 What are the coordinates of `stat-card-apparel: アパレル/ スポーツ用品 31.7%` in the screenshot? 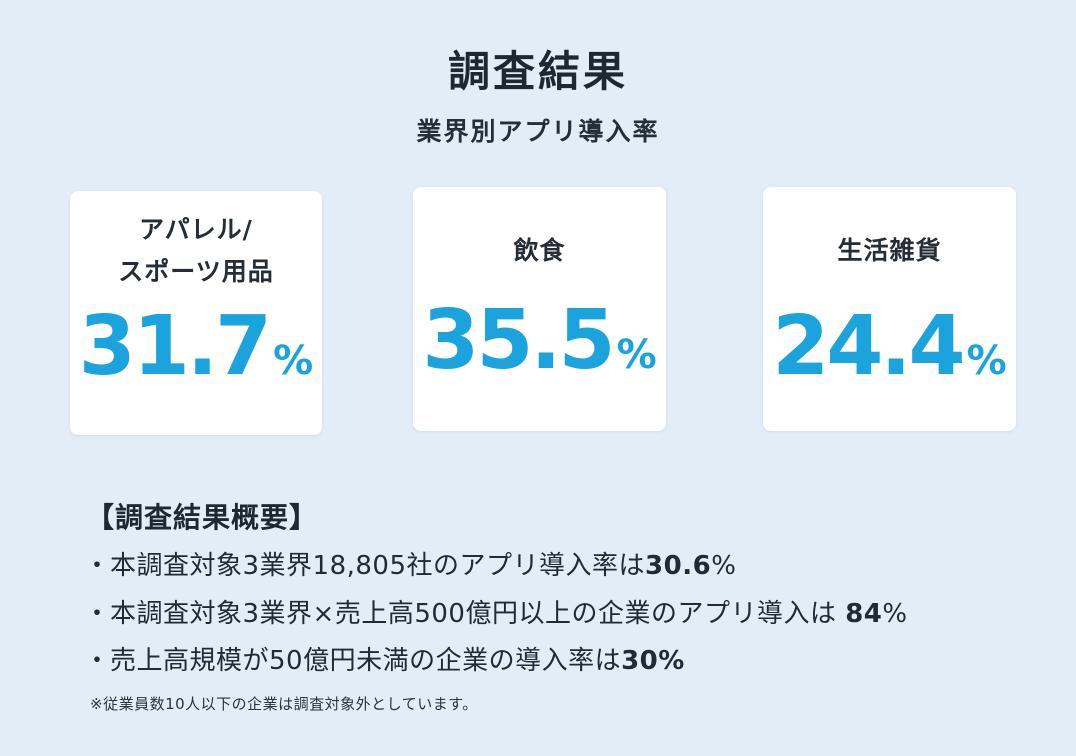 It's located at (196, 313).